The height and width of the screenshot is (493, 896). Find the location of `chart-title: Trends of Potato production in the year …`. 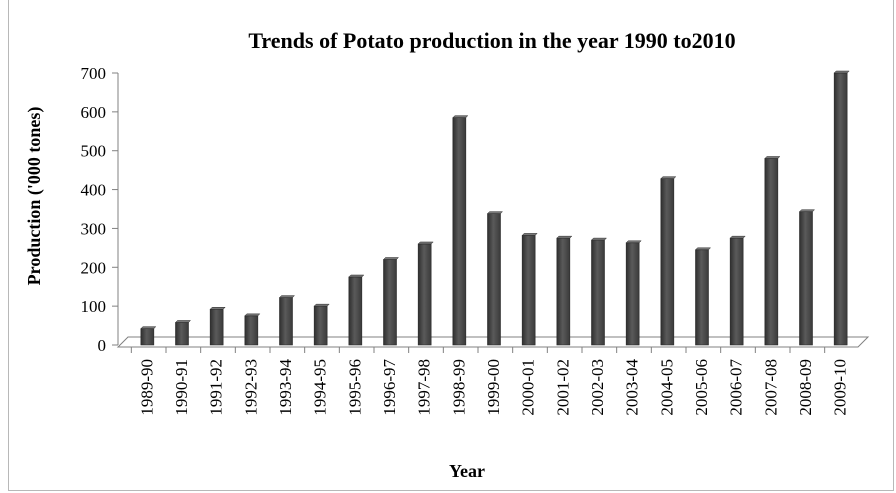

chart-title: Trends of Potato production in the year … is located at coordinates (491, 40).